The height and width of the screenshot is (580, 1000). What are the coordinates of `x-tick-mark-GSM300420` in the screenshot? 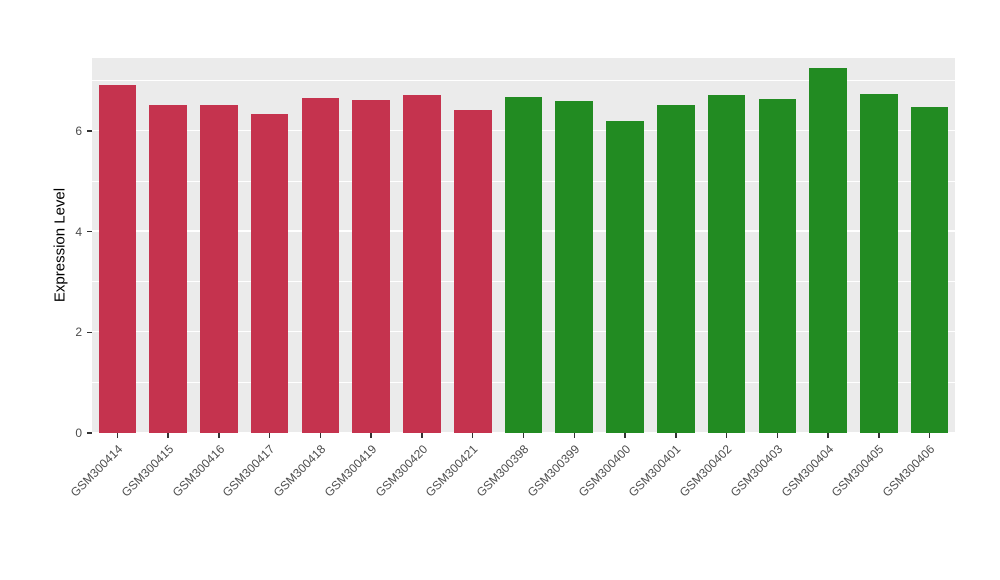 It's located at (422, 435).